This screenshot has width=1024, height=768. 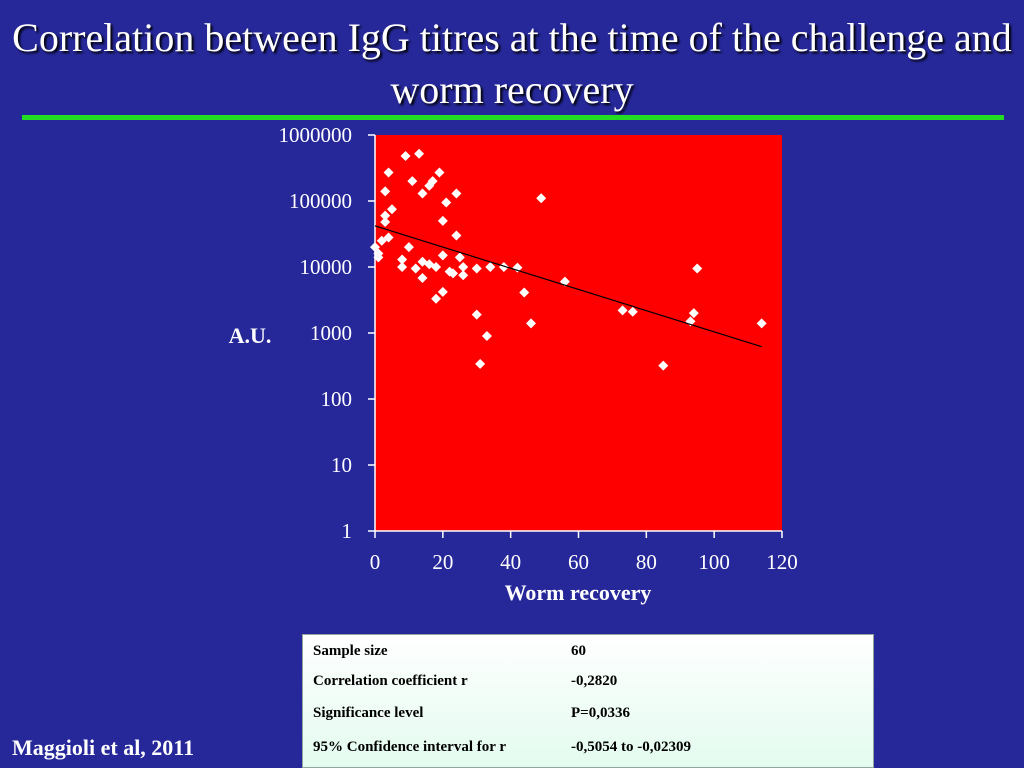 What do you see at coordinates (250, 335) in the screenshot?
I see `y-axis-title: A.U.` at bounding box center [250, 335].